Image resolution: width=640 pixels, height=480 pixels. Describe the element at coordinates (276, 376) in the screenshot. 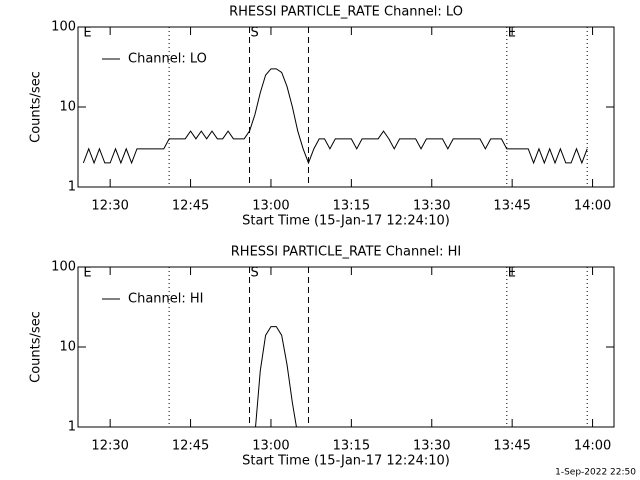

I see `data-line` at that location.